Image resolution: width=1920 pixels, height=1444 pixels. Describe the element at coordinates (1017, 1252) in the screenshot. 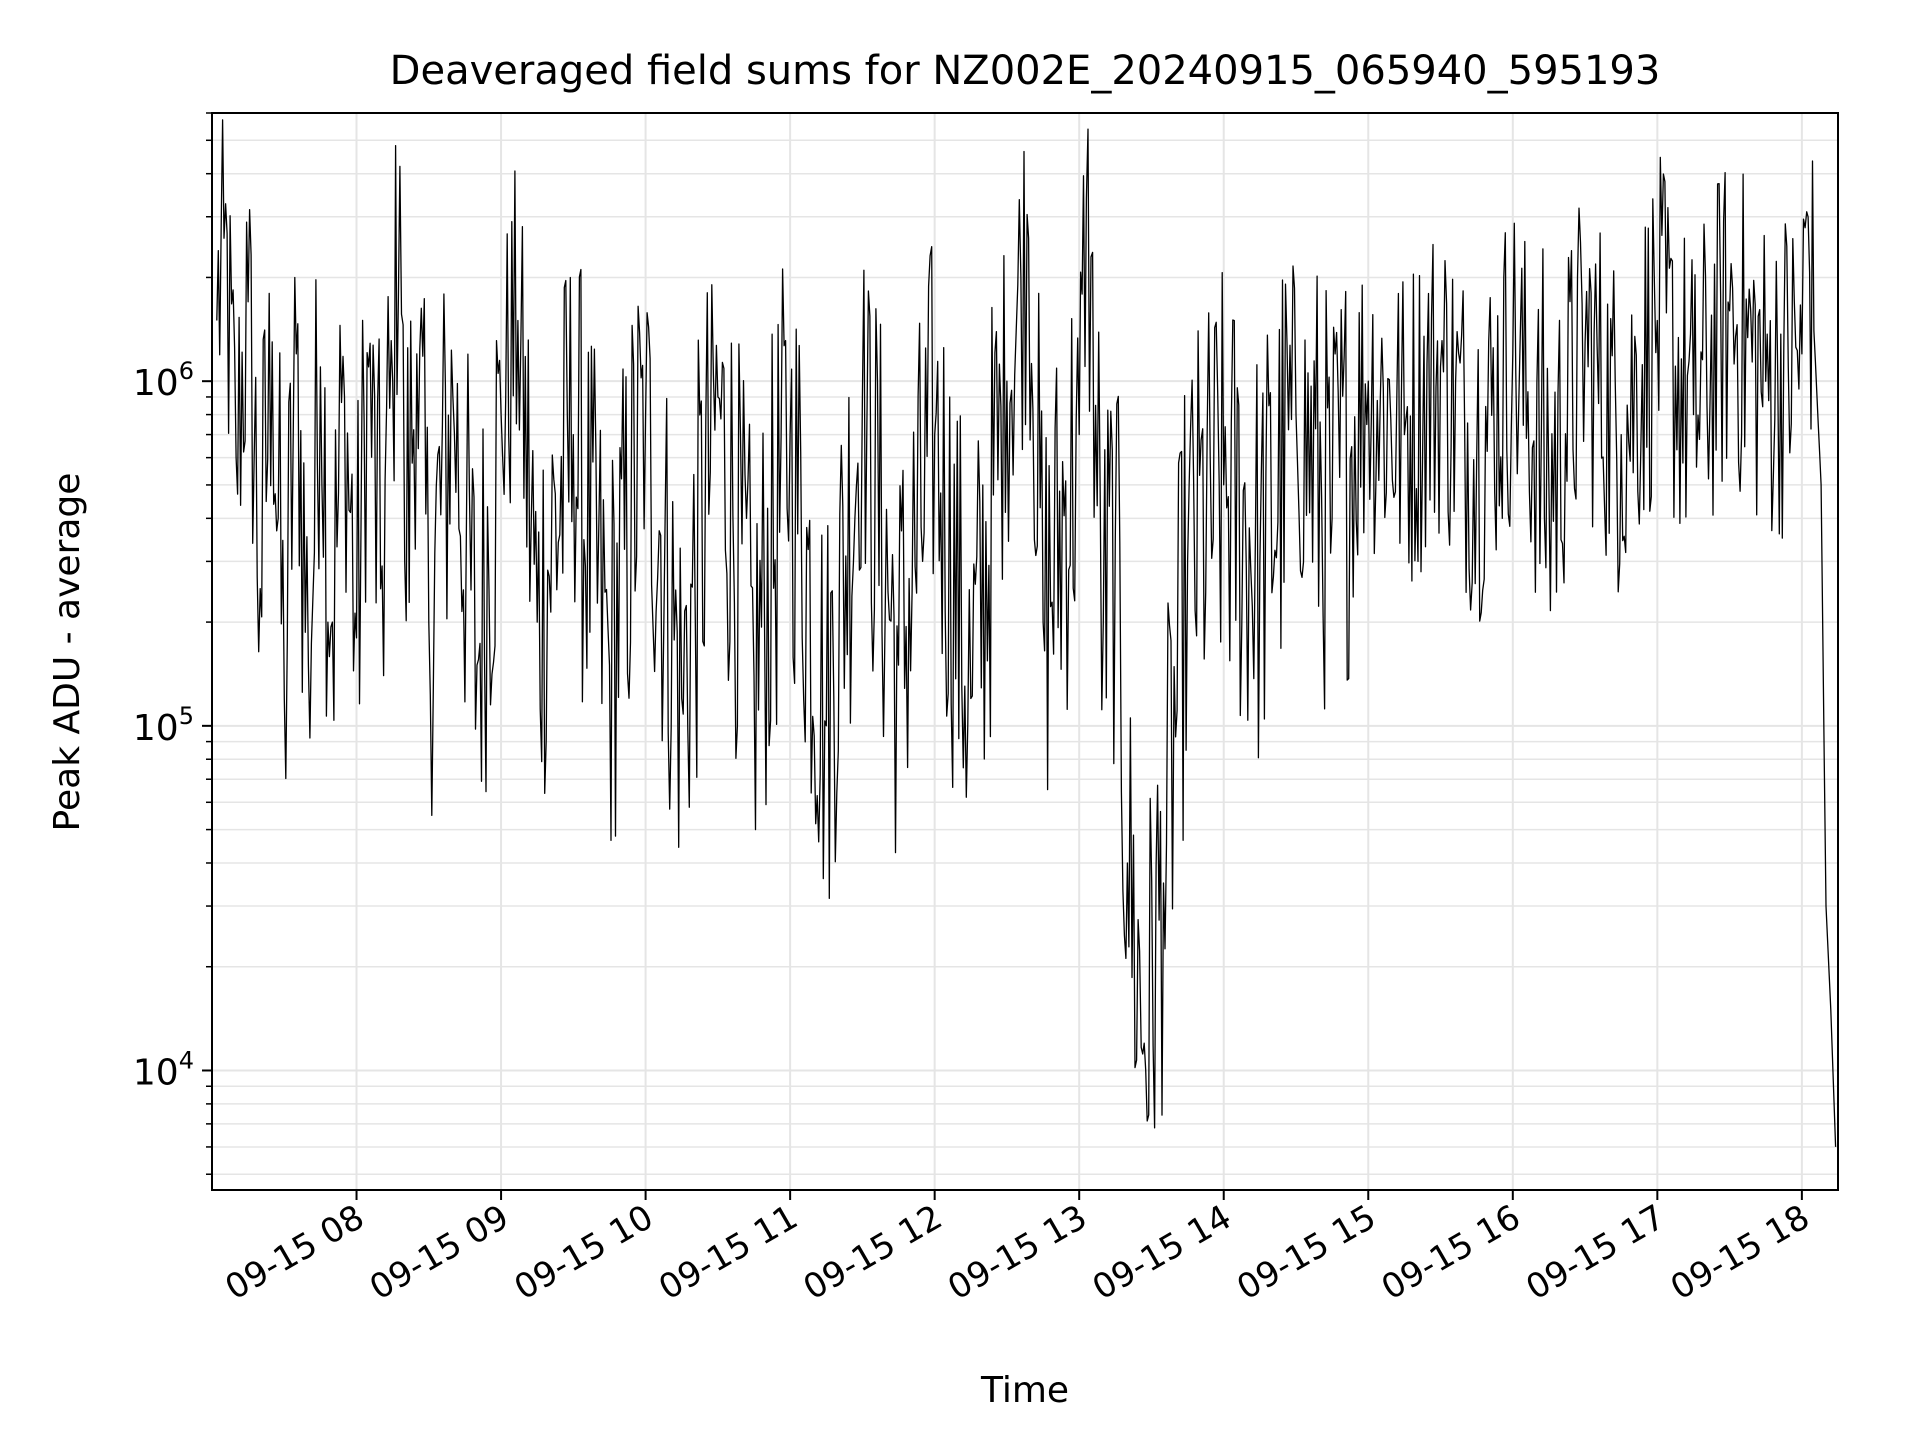

I see `x-tick-label: 09-15 13` at that location.